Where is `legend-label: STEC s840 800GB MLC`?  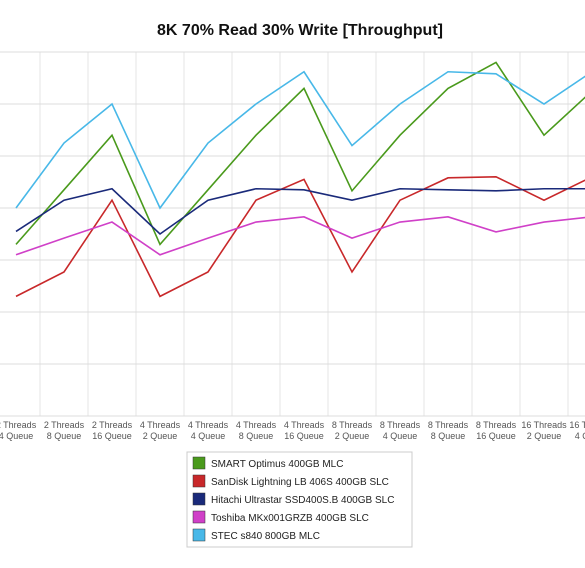 legend-label: STEC s840 800GB MLC is located at coordinates (265, 536).